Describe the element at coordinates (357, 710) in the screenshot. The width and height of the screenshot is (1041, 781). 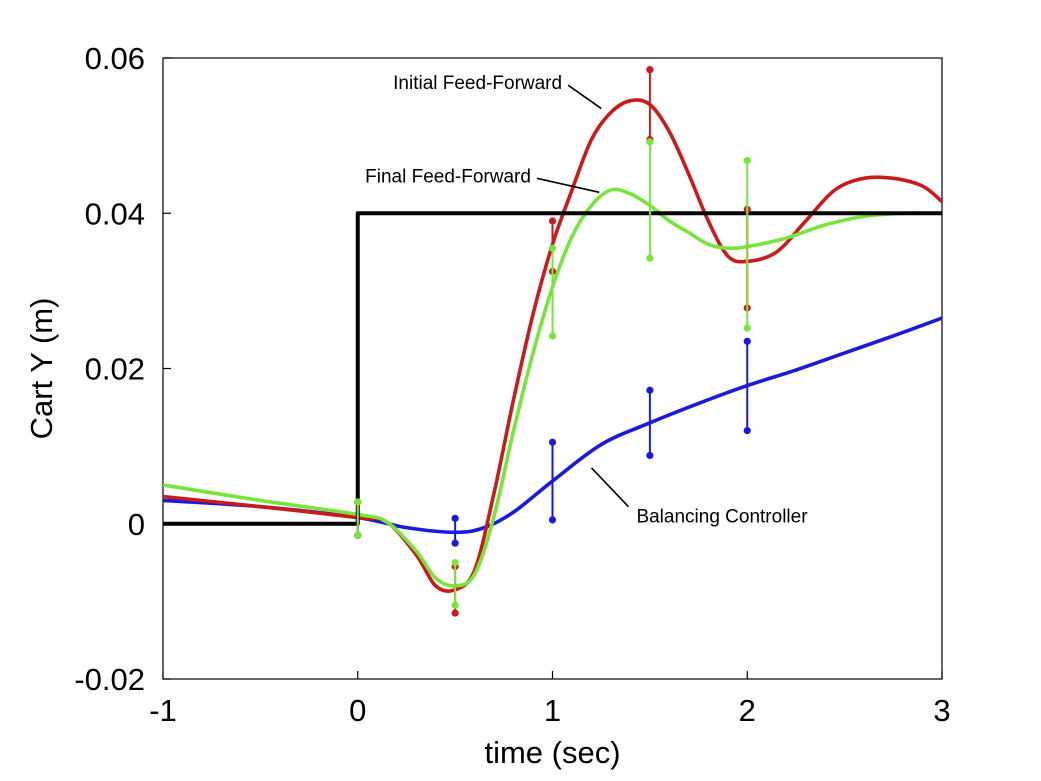
I see `x-tick-label: 0` at that location.